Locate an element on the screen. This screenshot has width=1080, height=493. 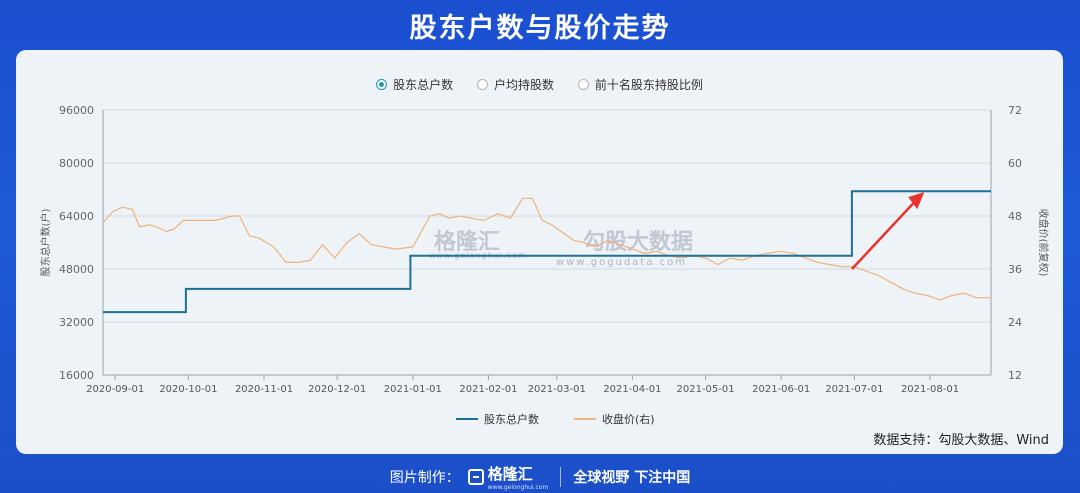
y-right-axis-title: 收盘价(前复权) is located at coordinates (1043, 243).